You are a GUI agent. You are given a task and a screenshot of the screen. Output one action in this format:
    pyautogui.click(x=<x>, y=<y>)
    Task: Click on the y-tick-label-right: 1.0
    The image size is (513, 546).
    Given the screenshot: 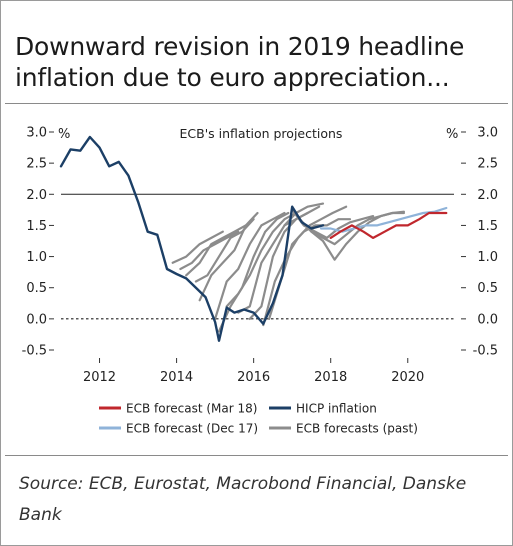 What is the action you would take?
    pyautogui.click(x=487, y=257)
    